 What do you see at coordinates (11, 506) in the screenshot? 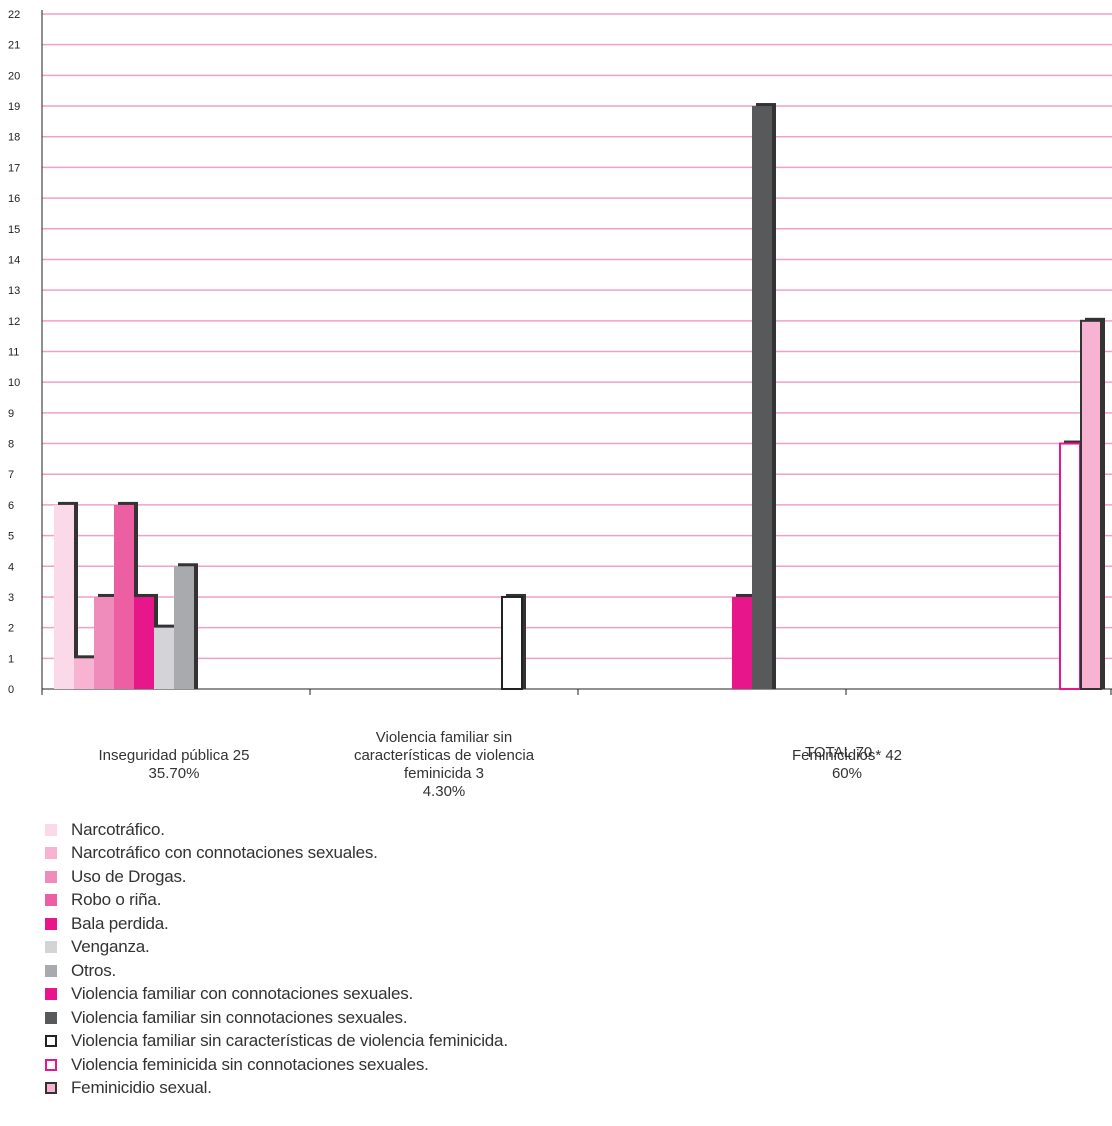
I see `y-tick-label: 6` at bounding box center [11, 506].